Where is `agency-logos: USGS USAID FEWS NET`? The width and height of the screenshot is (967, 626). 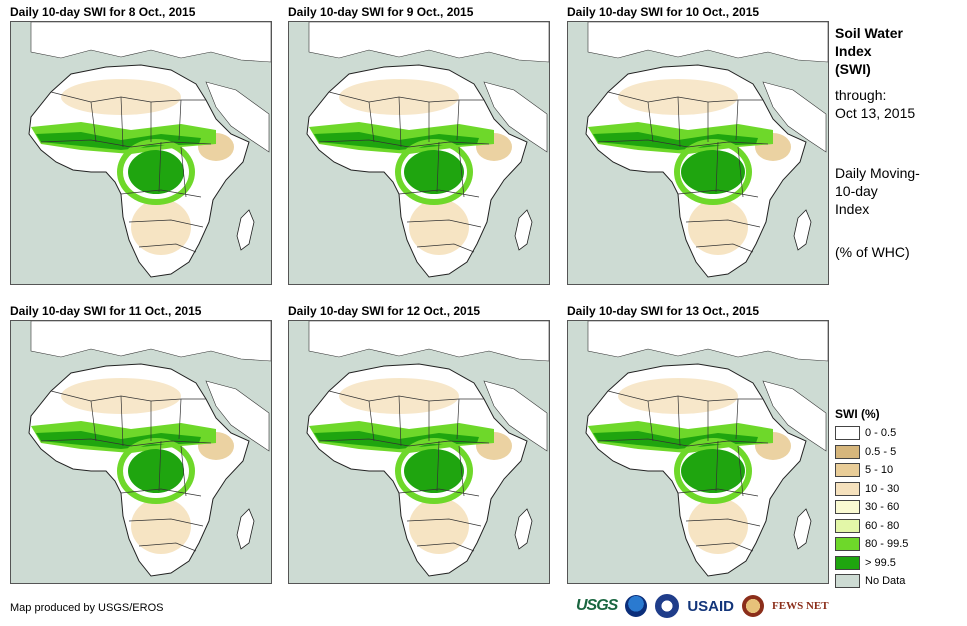 agency-logos: USGS USAID FEWS NET is located at coordinates (702, 606).